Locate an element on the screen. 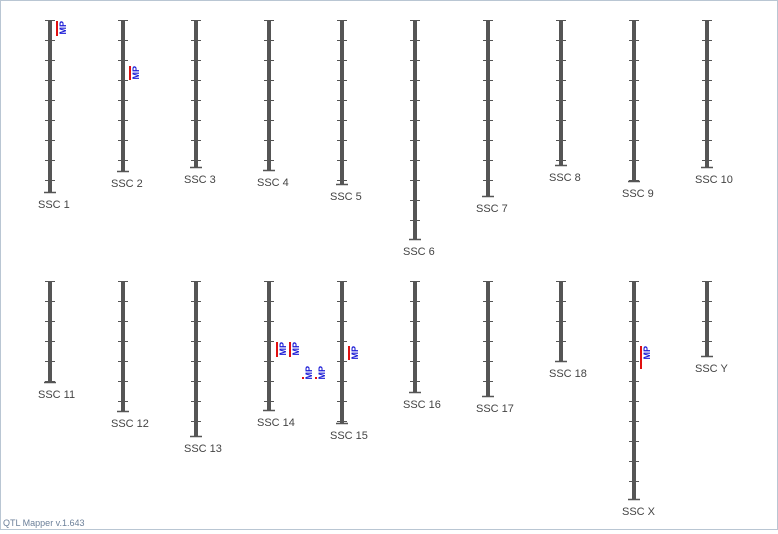 This screenshot has height=534, width=778. chromosome-label: SSC 17 is located at coordinates (495, 409).